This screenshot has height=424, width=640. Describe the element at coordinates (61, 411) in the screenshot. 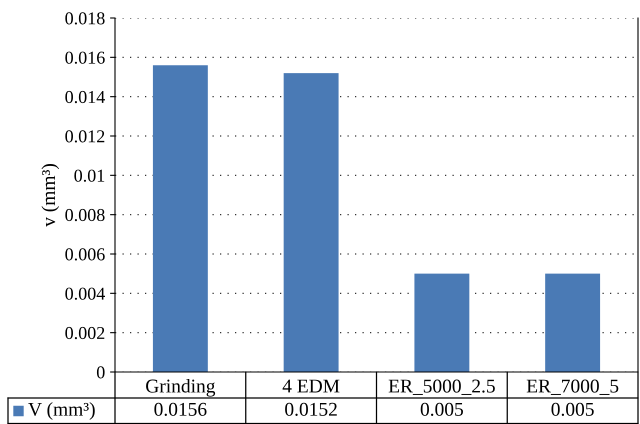

I see `legend-label: V (mm³)` at that location.